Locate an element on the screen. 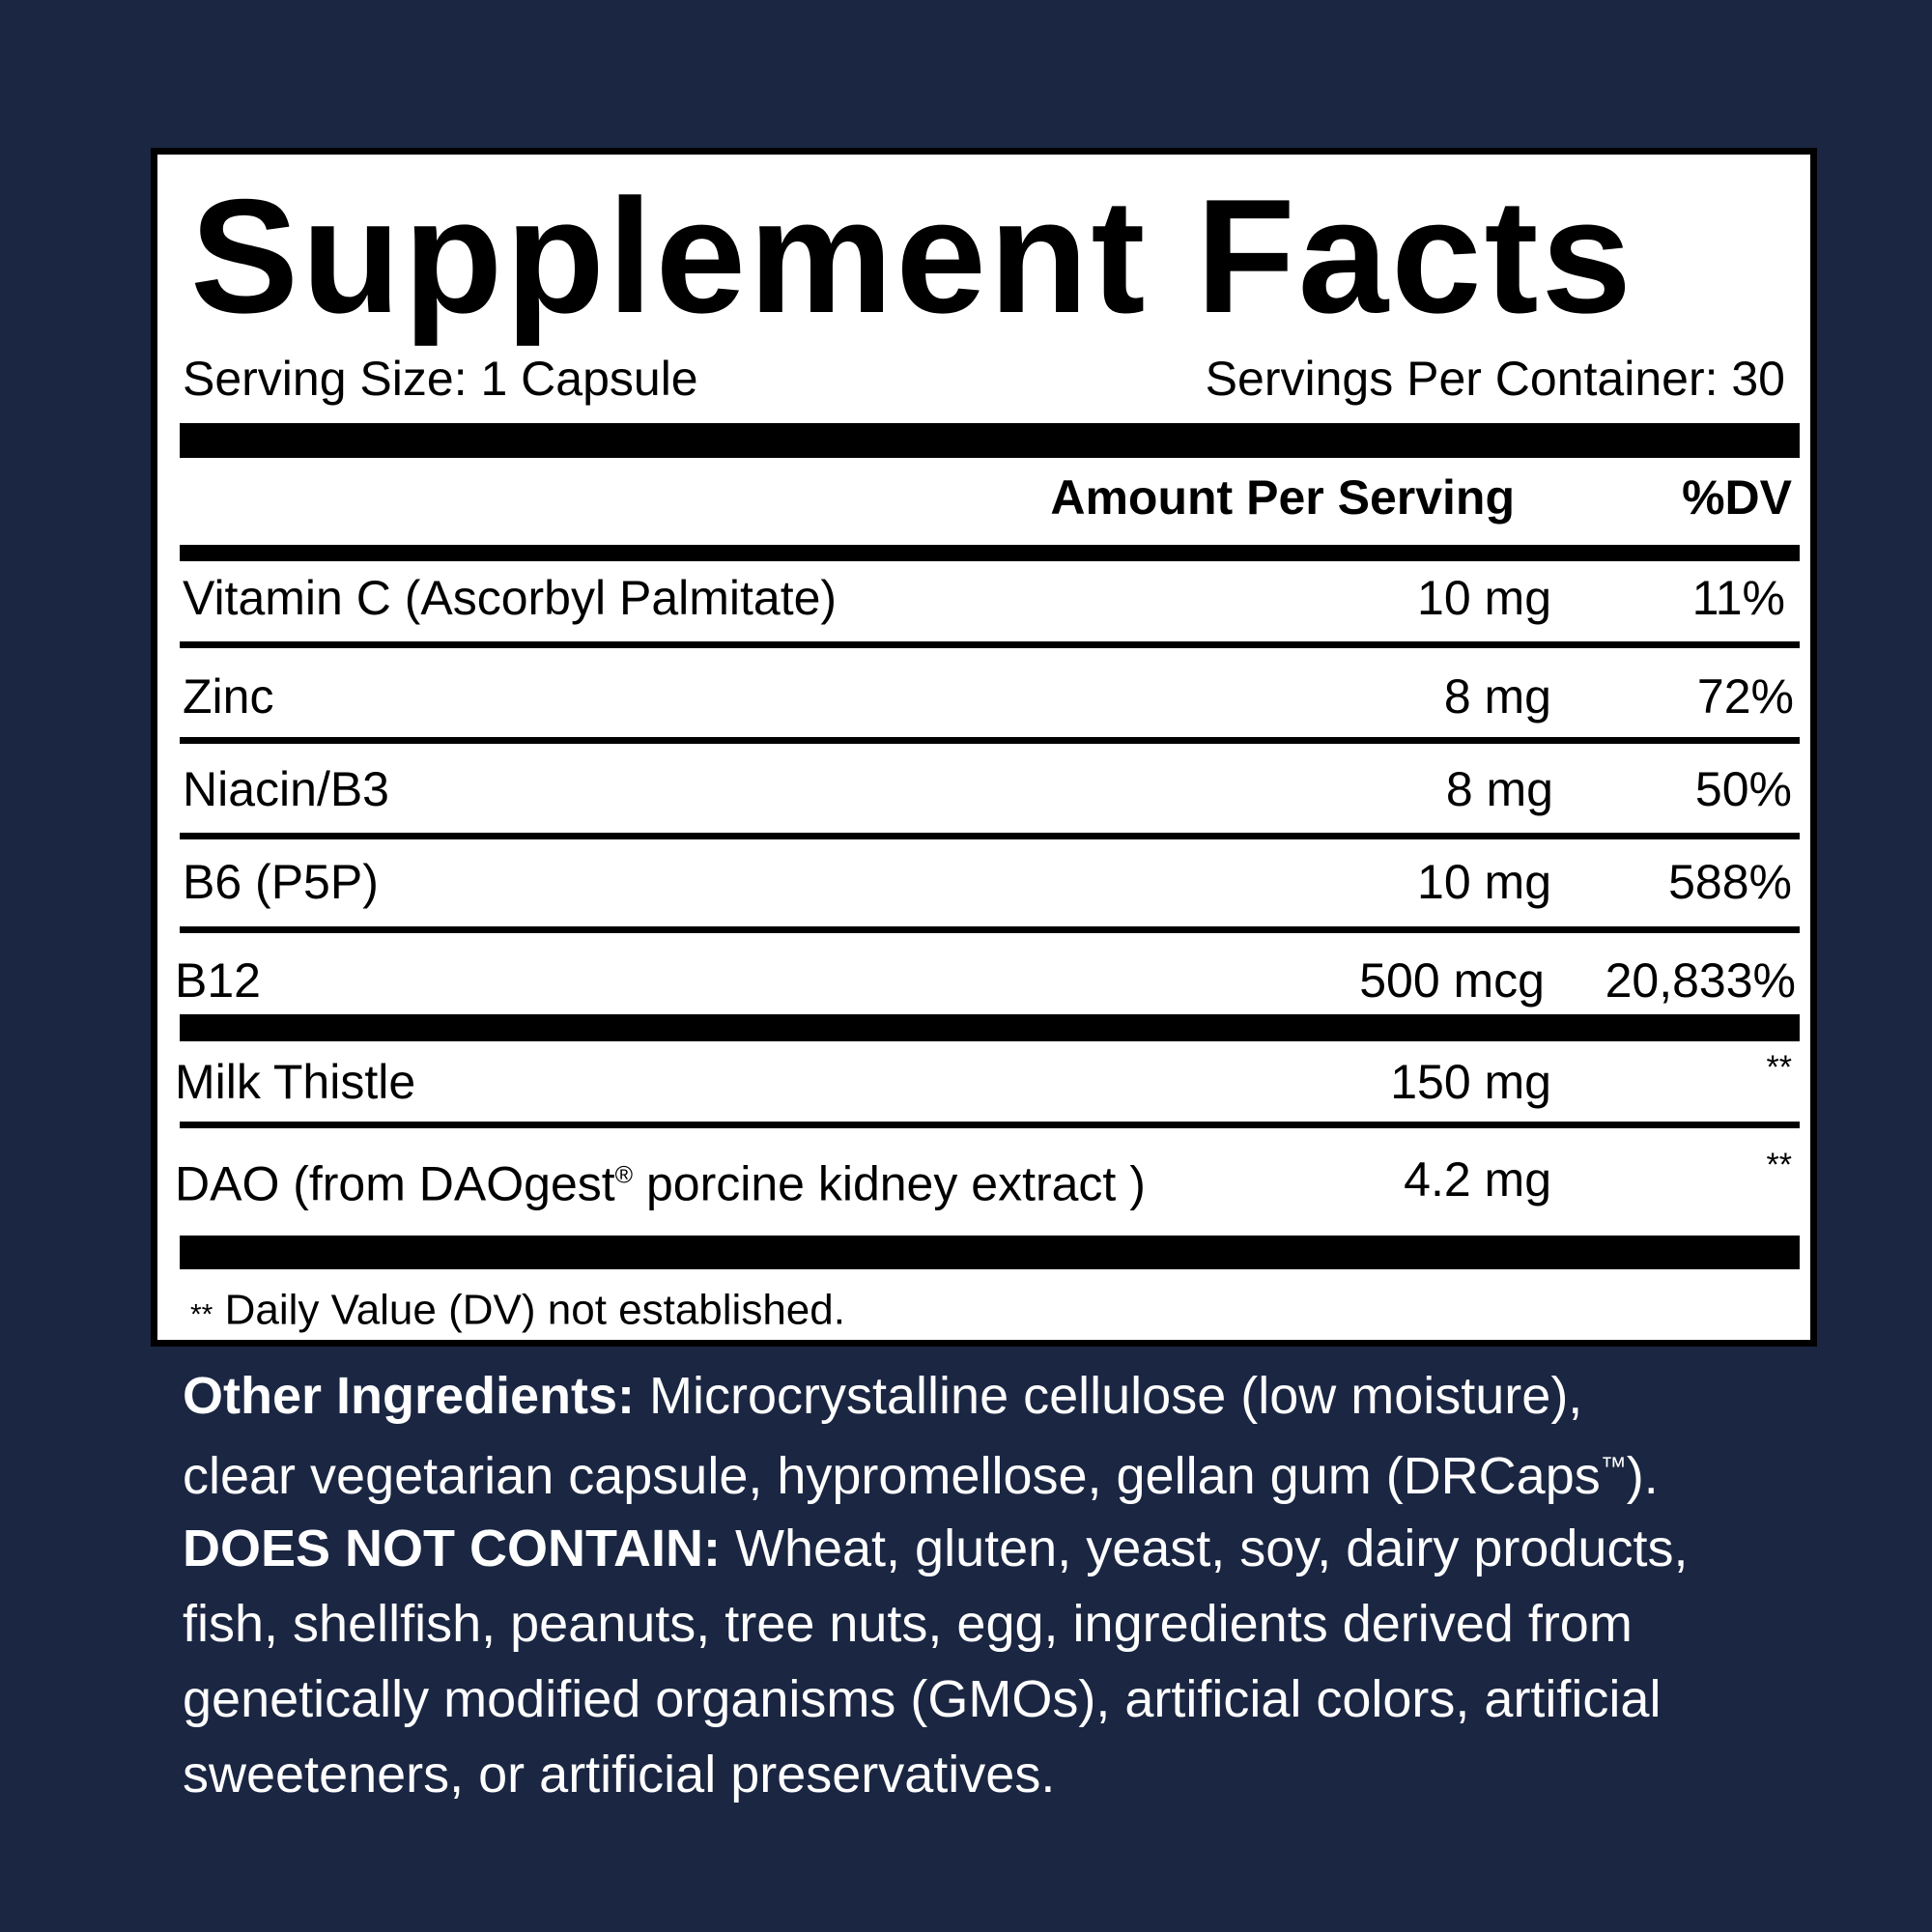 The image size is (1932, 1932). other-ingredients-label: Other Ingredients: is located at coordinates (409, 1396).